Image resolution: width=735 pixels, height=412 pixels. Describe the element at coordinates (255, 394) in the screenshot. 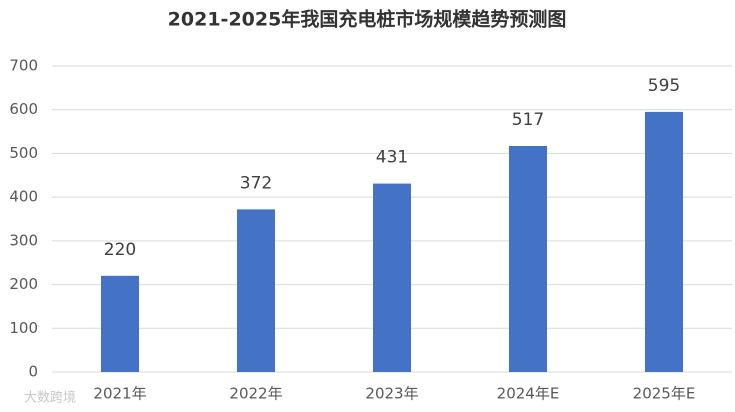

I see `x-tick-label: 2022年` at that location.